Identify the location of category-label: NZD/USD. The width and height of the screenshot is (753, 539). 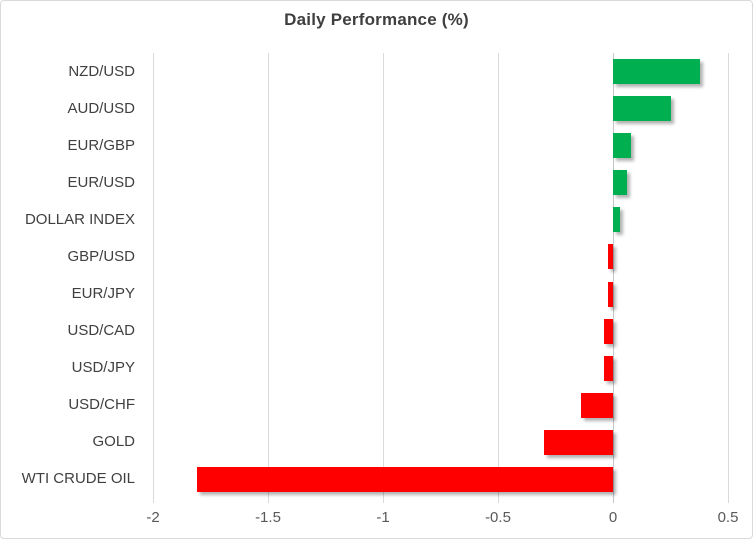
(101, 71).